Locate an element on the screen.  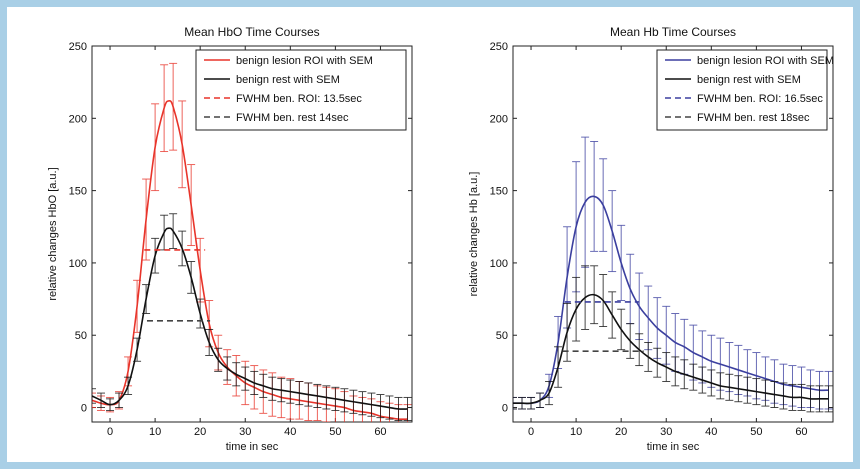
legend-entry: FWHM ben. ROI: 16.5sec is located at coordinates (760, 99).